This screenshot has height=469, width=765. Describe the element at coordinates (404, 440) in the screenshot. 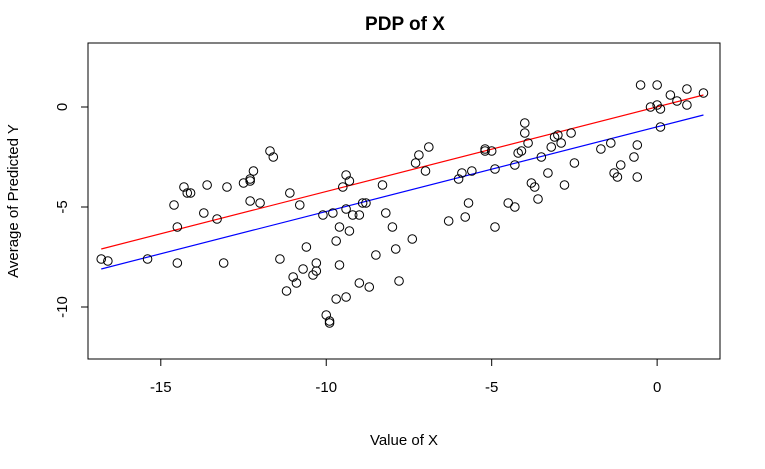

I see `x-axis-label: Value of X` at that location.